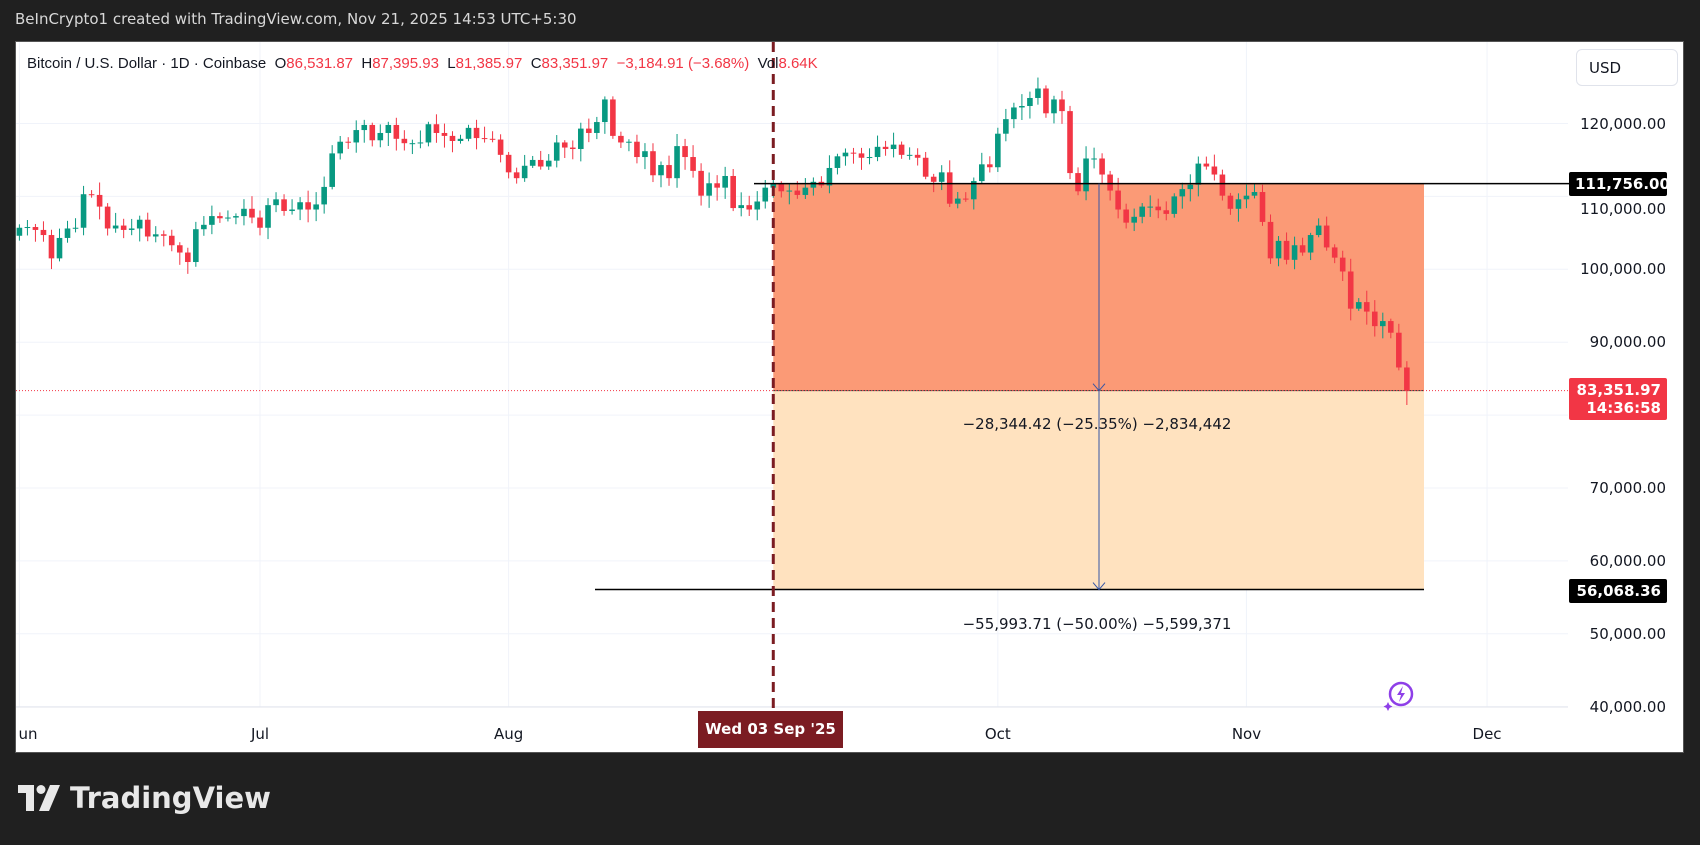 Image resolution: width=1700 pixels, height=845 pixels. What do you see at coordinates (1399, 696) in the screenshot?
I see `lightning-icon` at bounding box center [1399, 696].